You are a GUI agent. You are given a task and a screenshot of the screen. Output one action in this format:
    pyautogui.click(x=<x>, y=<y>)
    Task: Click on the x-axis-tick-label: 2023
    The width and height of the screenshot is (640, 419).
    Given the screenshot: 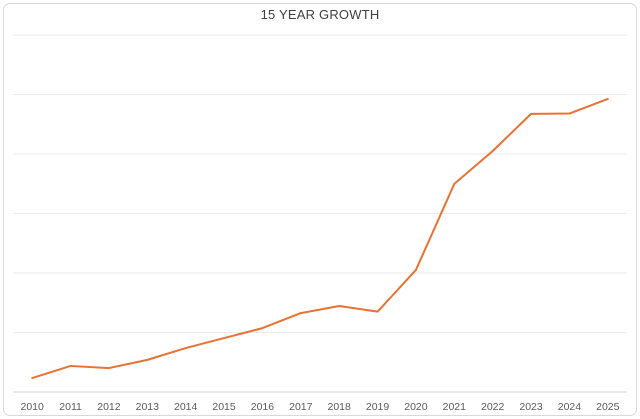 What is the action you would take?
    pyautogui.click(x=531, y=407)
    